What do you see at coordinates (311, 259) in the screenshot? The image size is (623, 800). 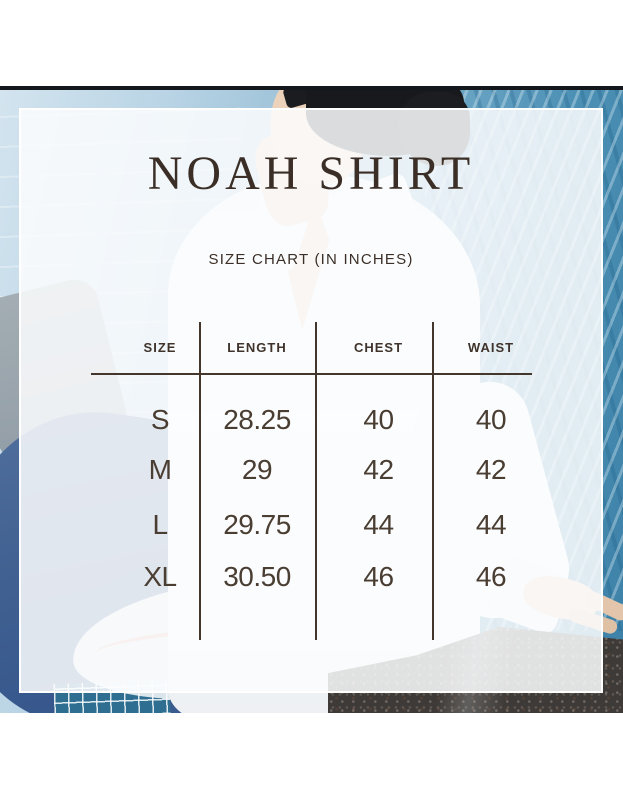 I see `chart-subtitle: SIZE CHART (IN INCHES)` at bounding box center [311, 259].